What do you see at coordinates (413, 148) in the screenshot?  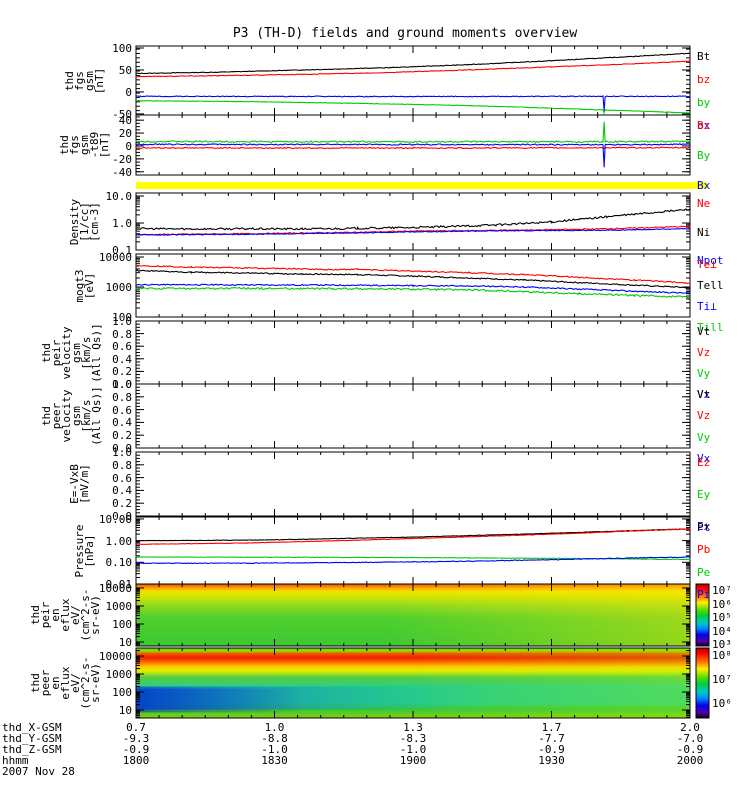 I see `series-Bz` at bounding box center [413, 148].